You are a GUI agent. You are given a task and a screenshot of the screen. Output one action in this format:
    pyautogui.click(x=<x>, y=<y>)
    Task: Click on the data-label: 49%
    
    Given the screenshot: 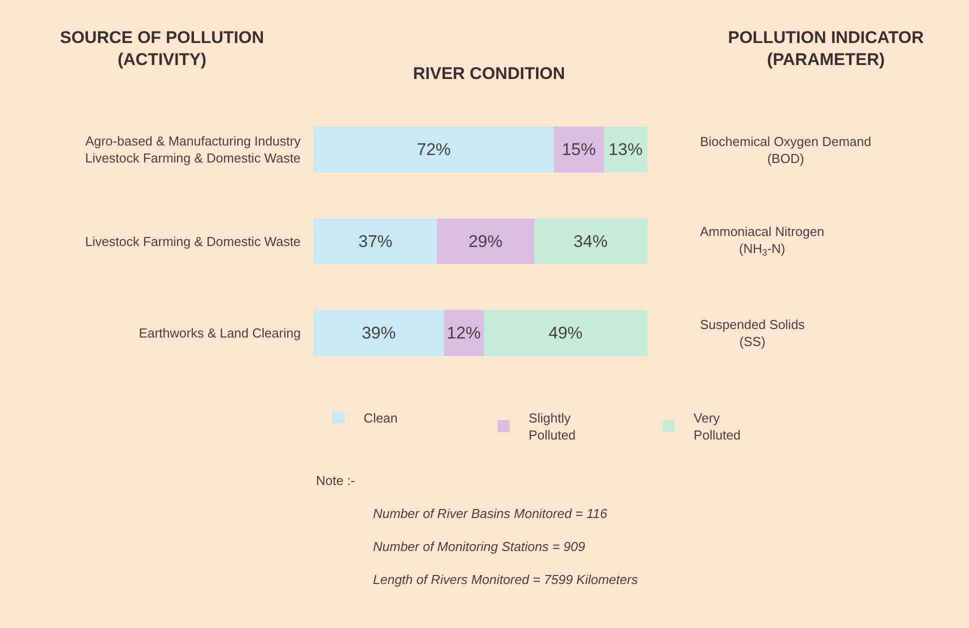 What is the action you would take?
    pyautogui.click(x=565, y=332)
    